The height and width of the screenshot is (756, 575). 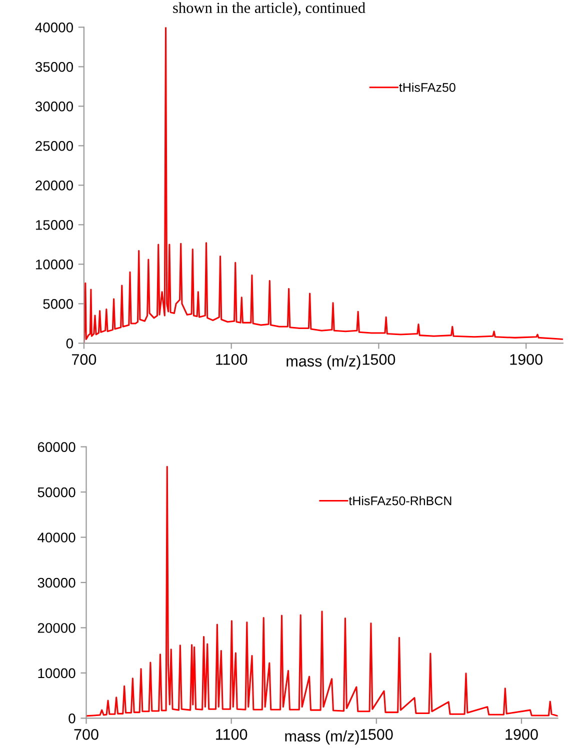 What do you see at coordinates (58, 304) in the screenshot?
I see `y-tick-label: 5000` at bounding box center [58, 304].